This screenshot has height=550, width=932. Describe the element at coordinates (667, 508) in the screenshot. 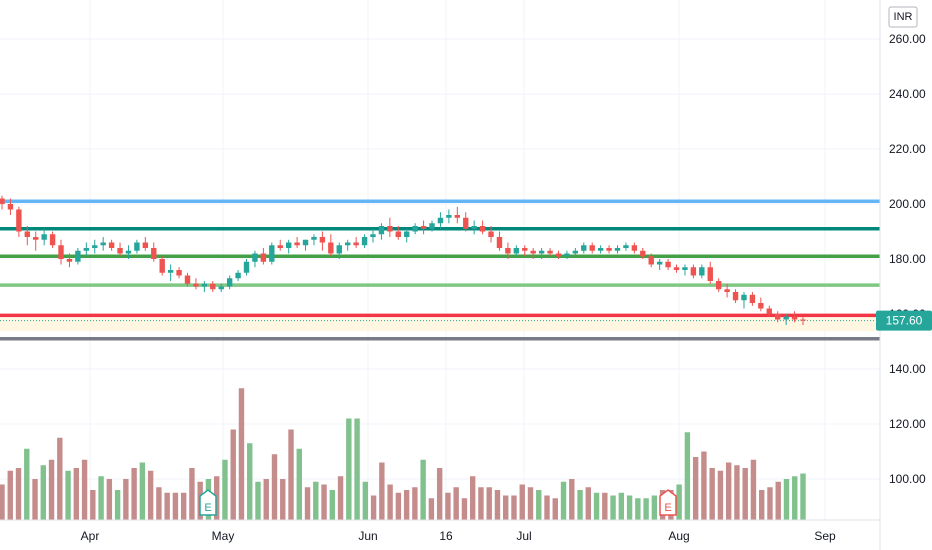

I see `earnings-marker-label: E` at that location.